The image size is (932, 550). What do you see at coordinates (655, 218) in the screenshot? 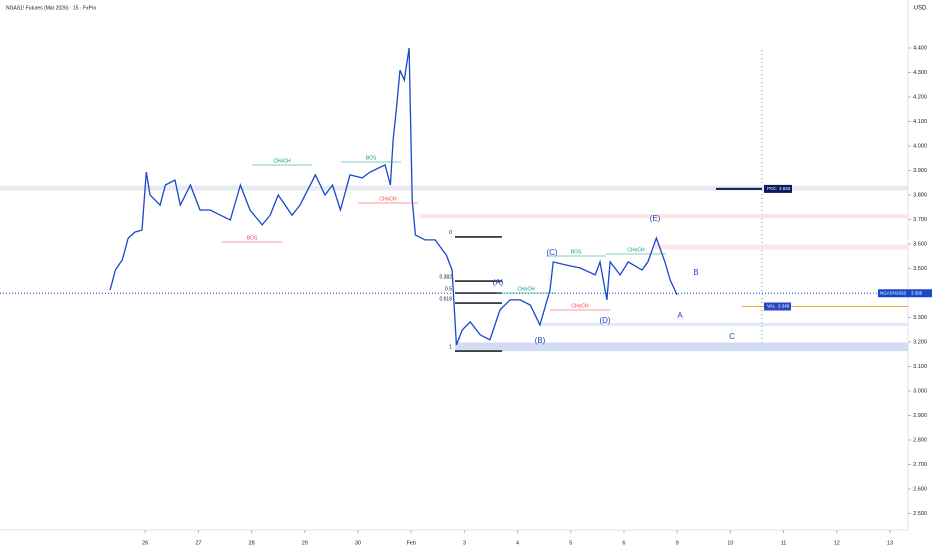
I see `wave-label: (E)` at bounding box center [655, 218].